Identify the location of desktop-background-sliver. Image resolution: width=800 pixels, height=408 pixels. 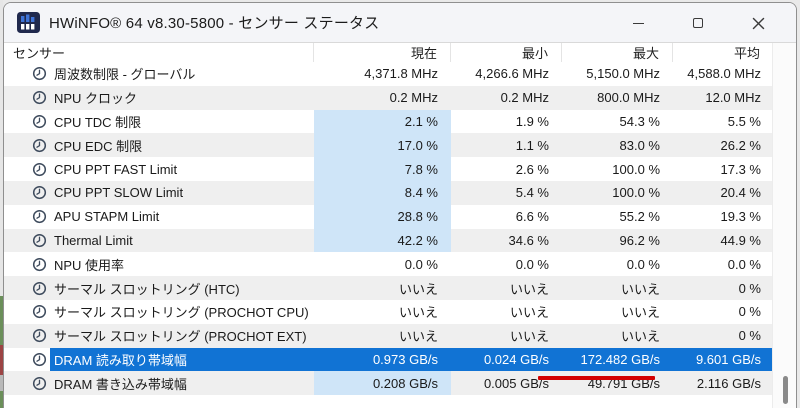
(1, 204).